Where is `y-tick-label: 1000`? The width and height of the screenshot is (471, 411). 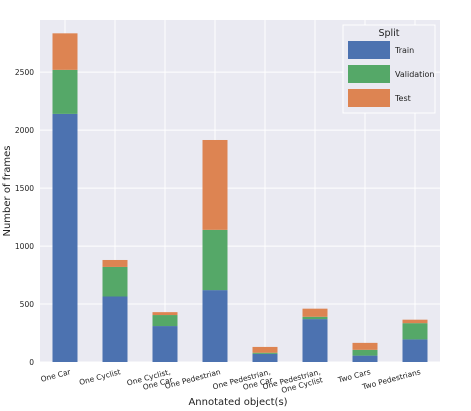
y-tick-label: 1000 is located at coordinates (24, 246).